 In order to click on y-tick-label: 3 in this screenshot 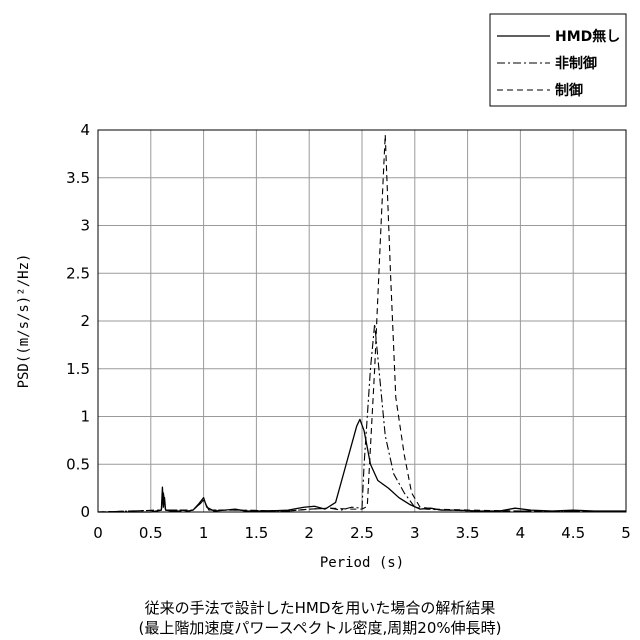, I will do `click(85, 226)`.